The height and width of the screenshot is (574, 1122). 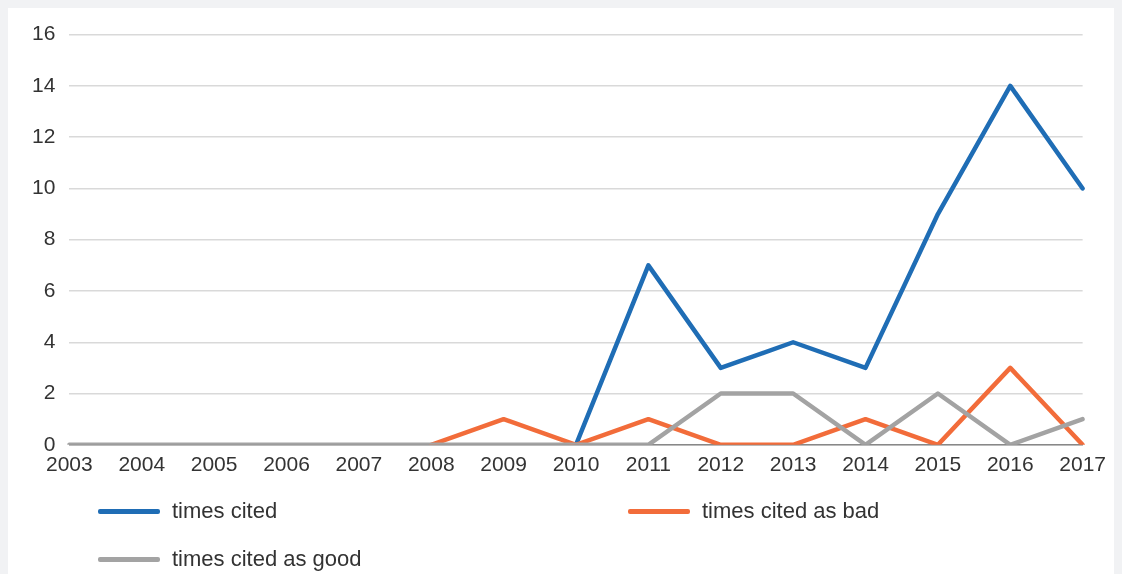 What do you see at coordinates (49, 392) in the screenshot?
I see `y-tick-label: 2` at bounding box center [49, 392].